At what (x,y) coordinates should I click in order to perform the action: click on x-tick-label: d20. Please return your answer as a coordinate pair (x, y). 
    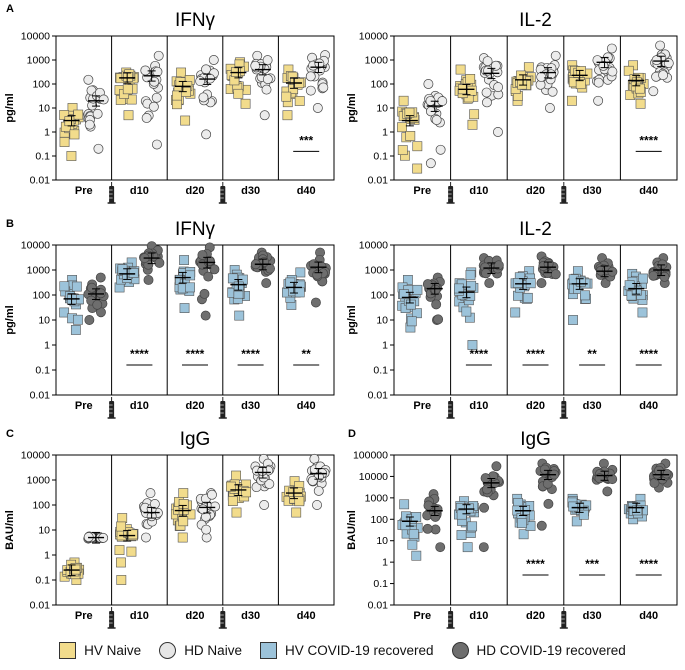
    Looking at the image, I should click on (195, 616).